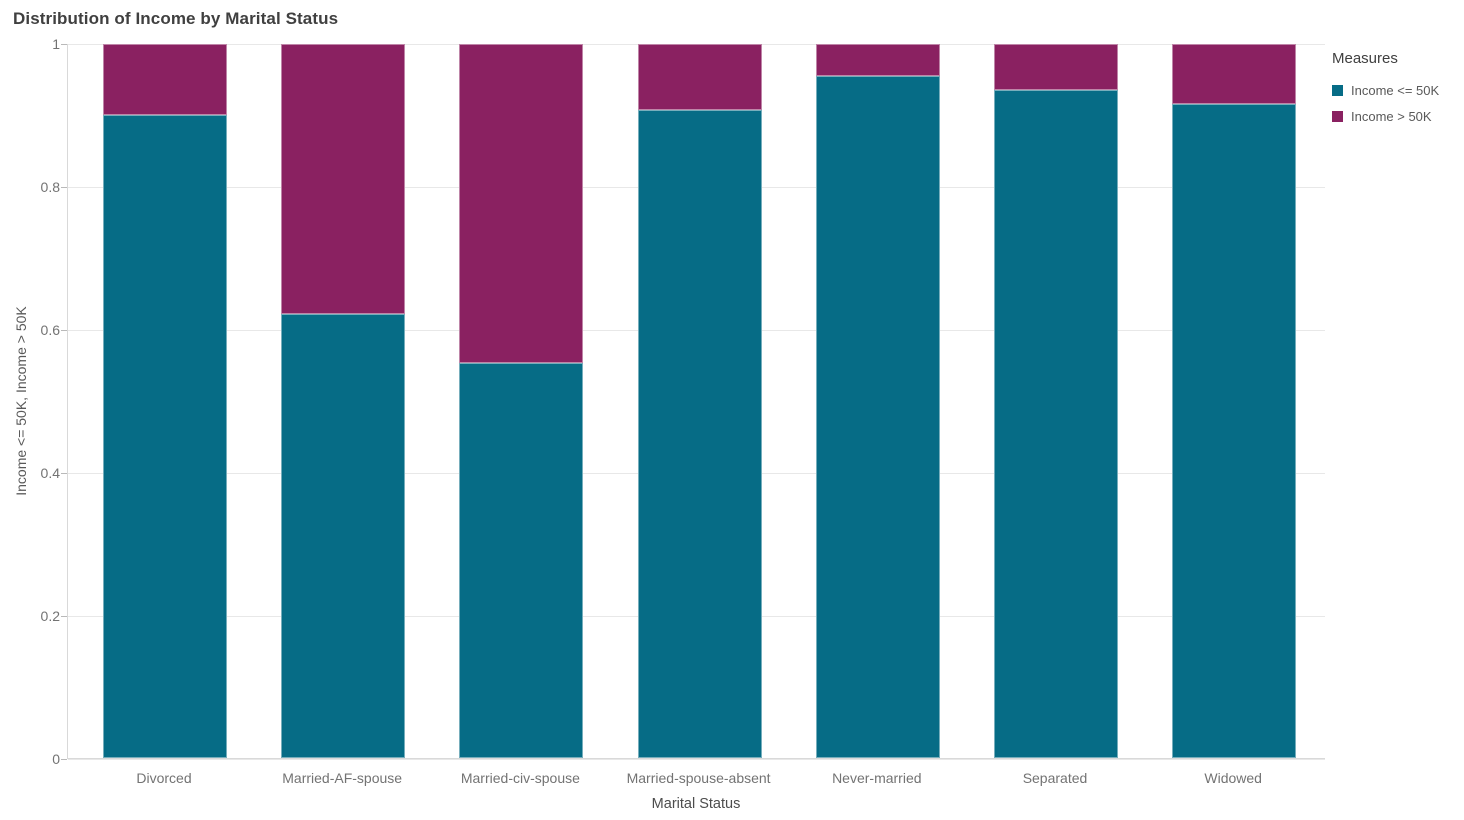  What do you see at coordinates (698, 778) in the screenshot?
I see `x-tick-label: Married-spouse-absent` at bounding box center [698, 778].